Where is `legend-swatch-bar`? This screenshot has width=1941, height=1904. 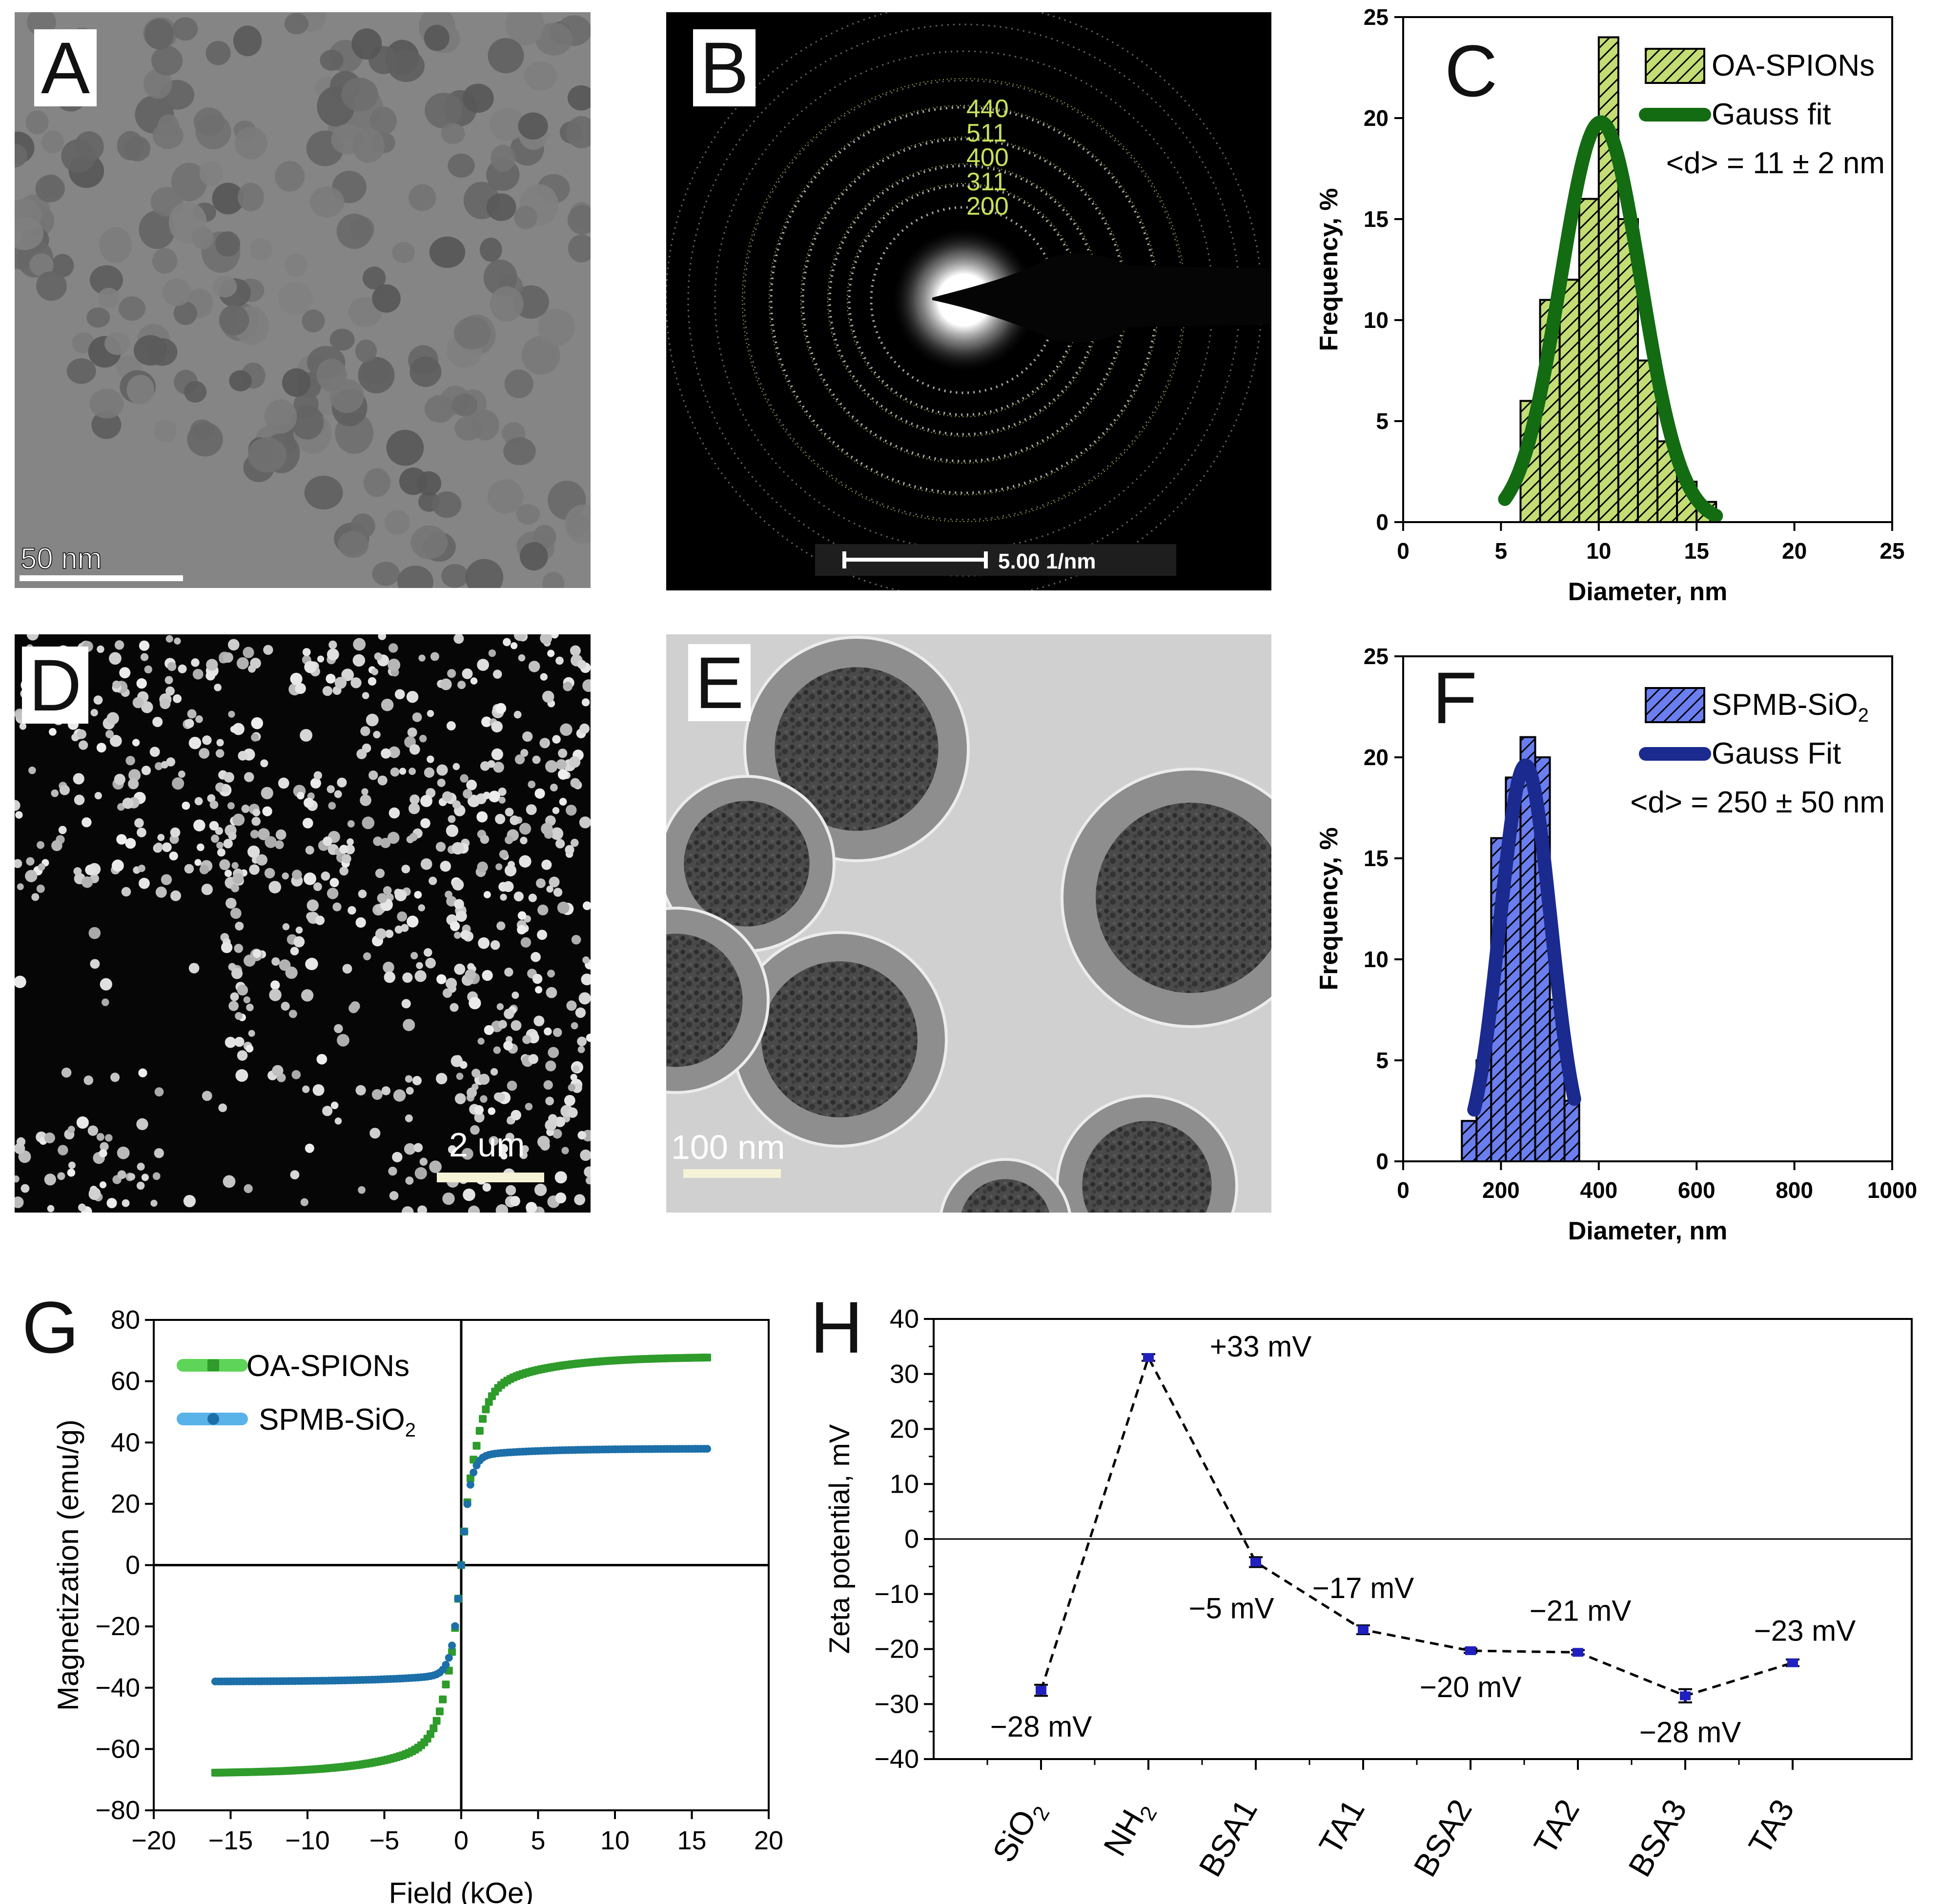
legend-swatch-bar is located at coordinates (1675, 705).